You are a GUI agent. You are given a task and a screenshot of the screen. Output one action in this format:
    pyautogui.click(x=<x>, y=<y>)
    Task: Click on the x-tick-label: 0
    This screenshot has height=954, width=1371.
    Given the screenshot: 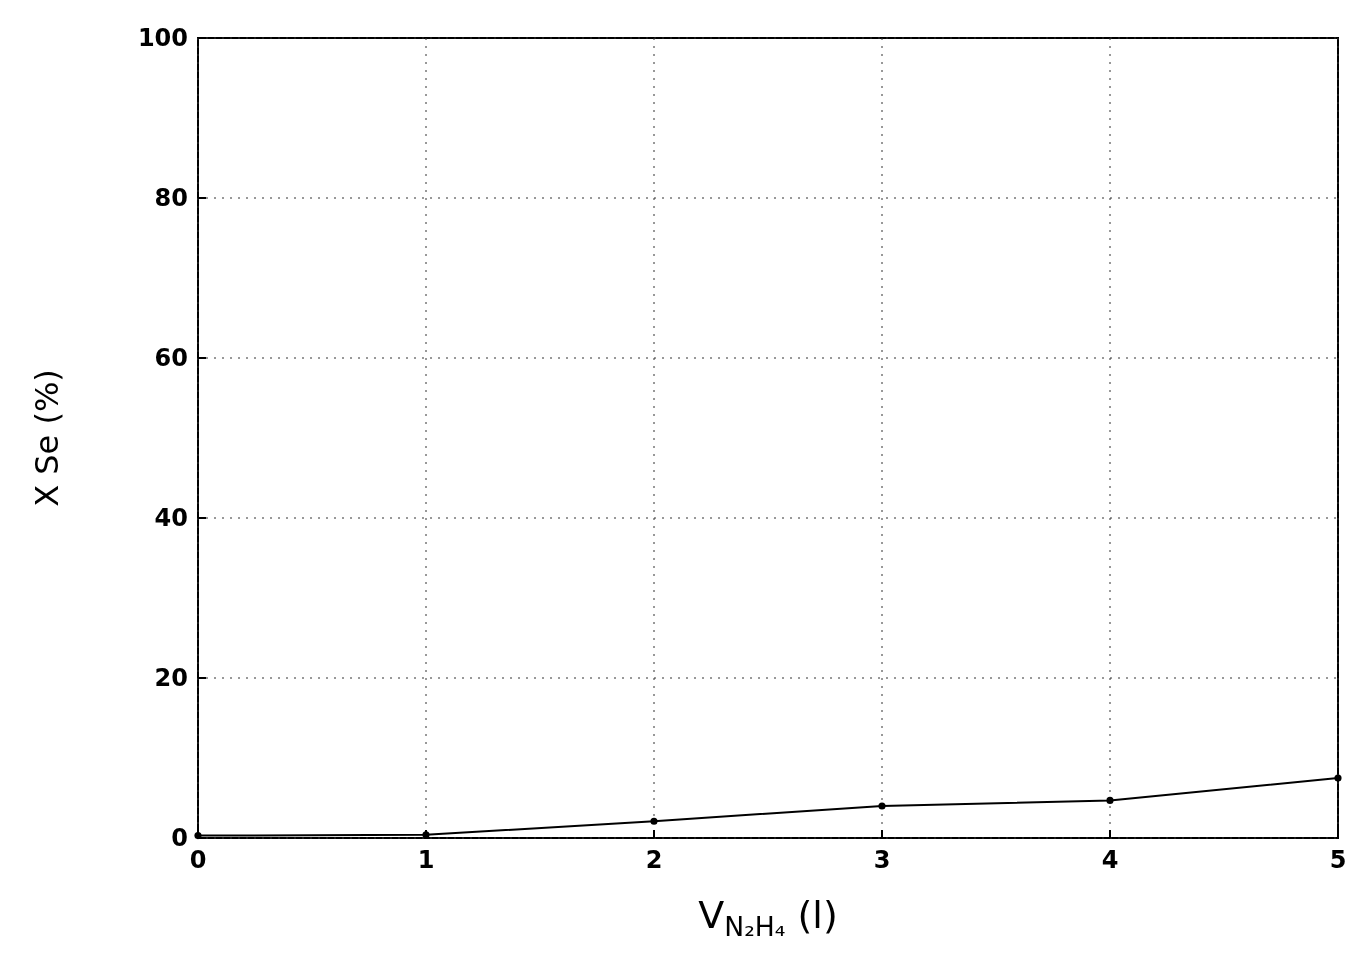 What is the action you would take?
    pyautogui.click(x=198, y=860)
    